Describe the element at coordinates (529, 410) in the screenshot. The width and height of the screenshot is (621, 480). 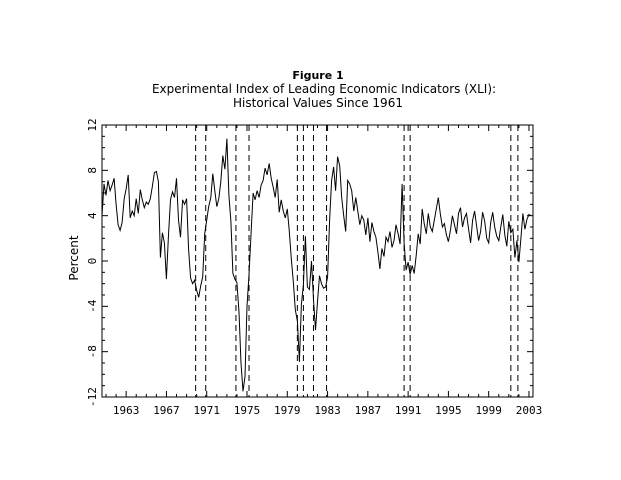
I see `x-tick-label: 2003` at that location.